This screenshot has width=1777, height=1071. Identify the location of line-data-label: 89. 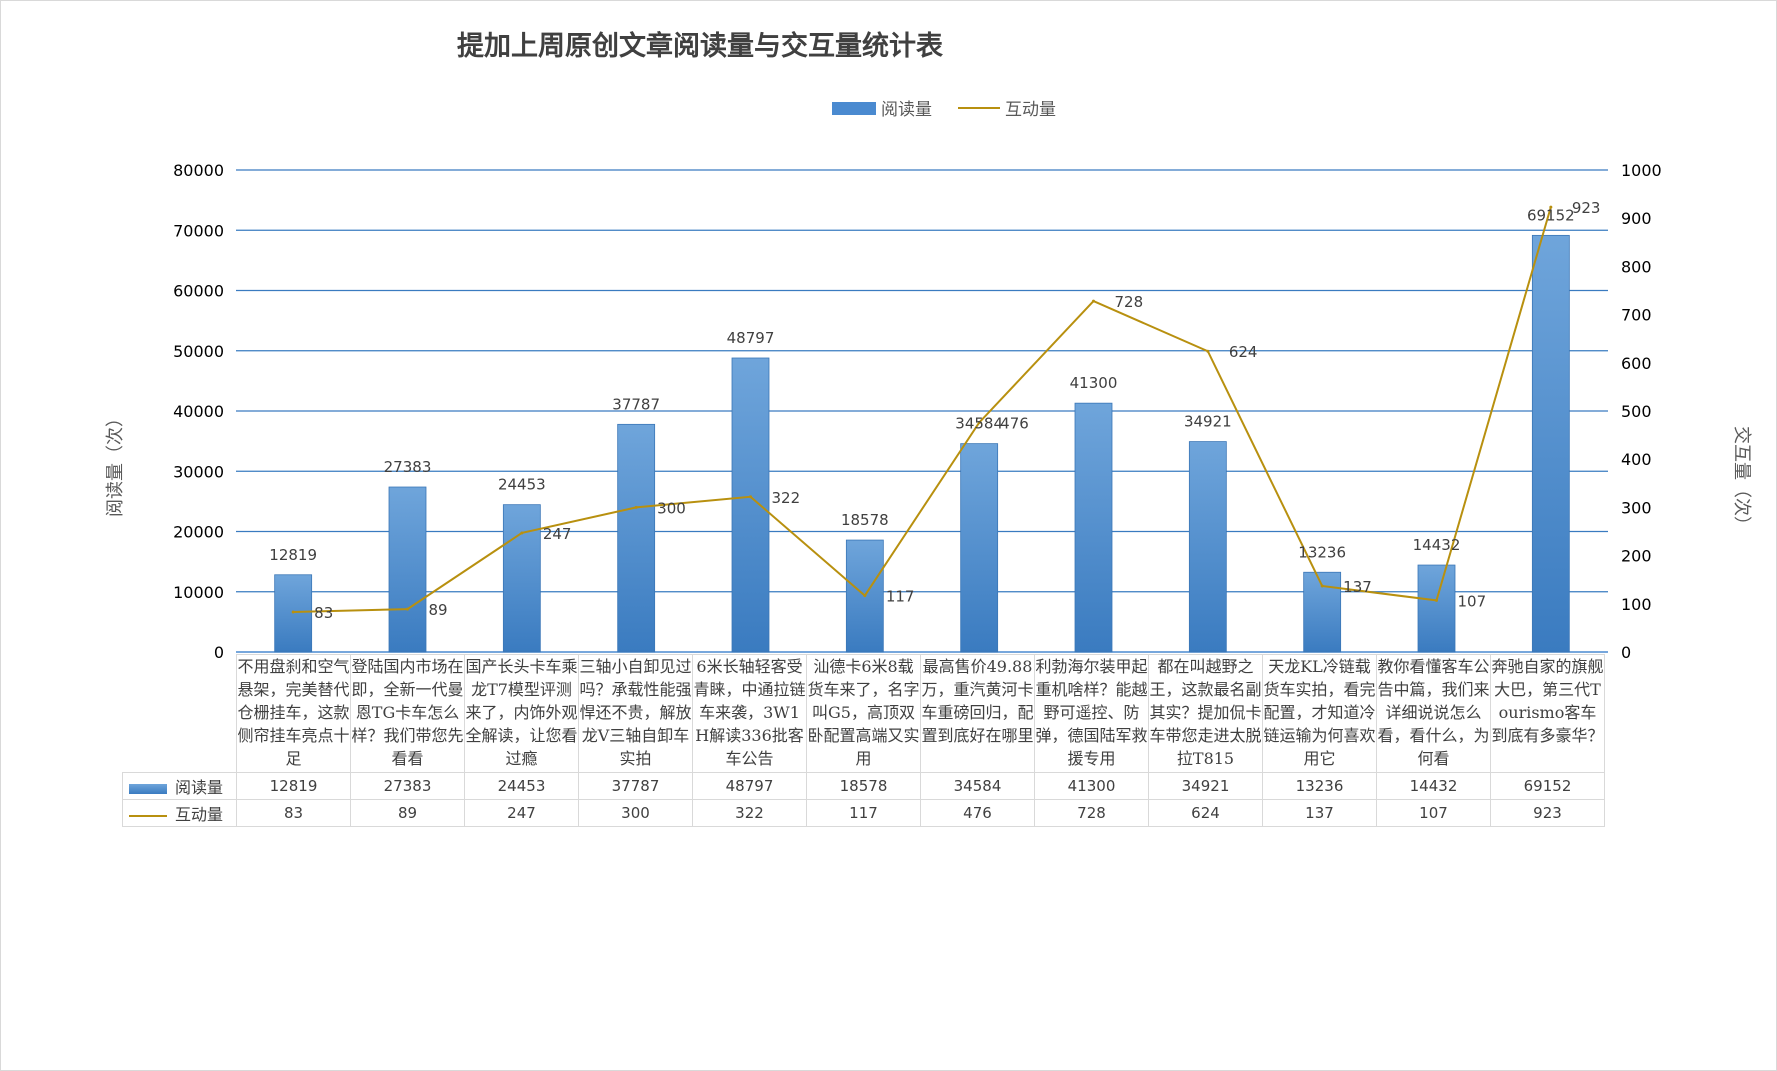
(438, 610).